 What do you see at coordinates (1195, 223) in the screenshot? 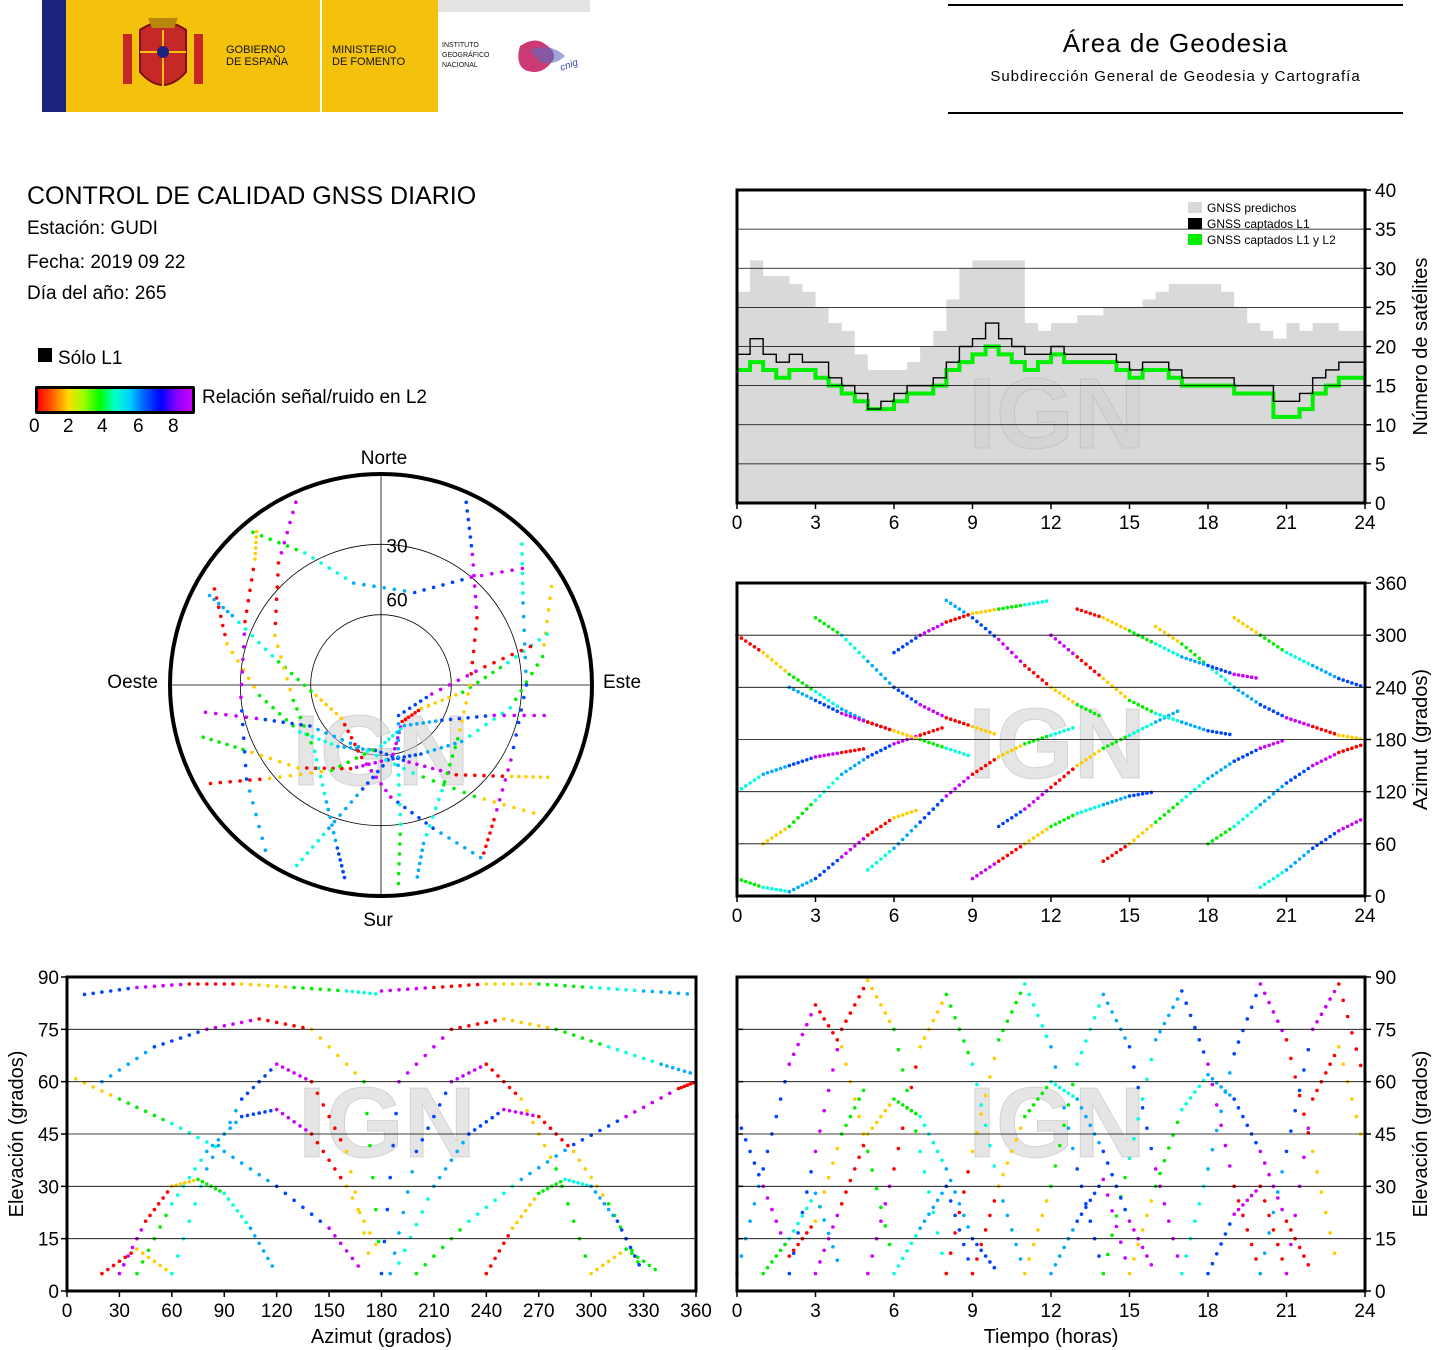
I see `legend-swatch` at bounding box center [1195, 223].